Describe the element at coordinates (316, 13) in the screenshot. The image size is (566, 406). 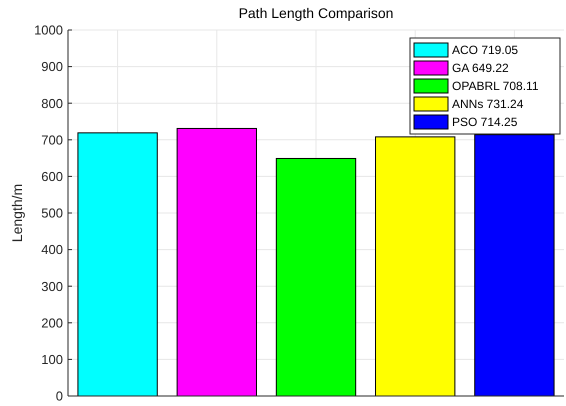
I see `chart-title: Path Length Comparison` at that location.